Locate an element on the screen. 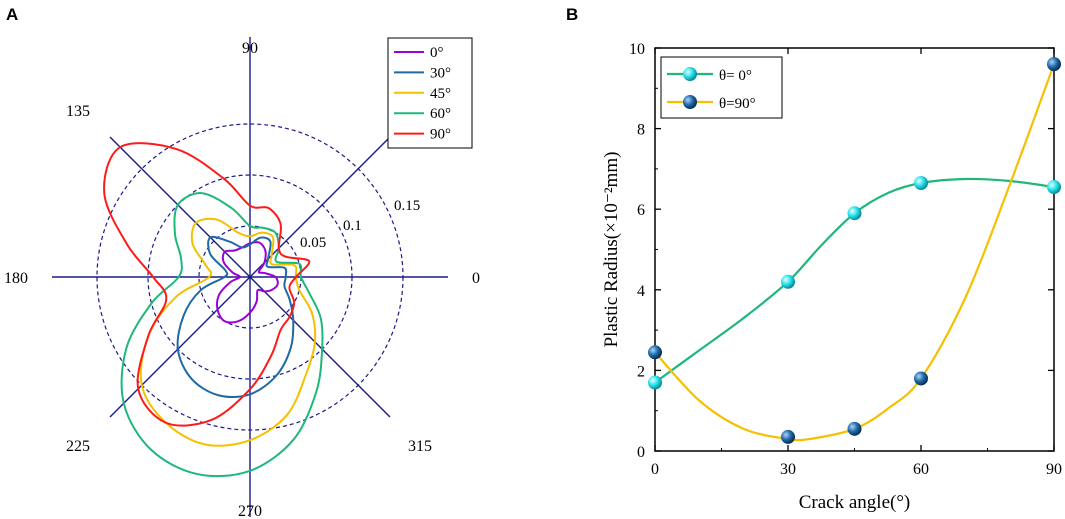 Image resolution: width=1065 pixels, height=519 pixels. x-axis-title: Crack angle(°) is located at coordinates (855, 502).